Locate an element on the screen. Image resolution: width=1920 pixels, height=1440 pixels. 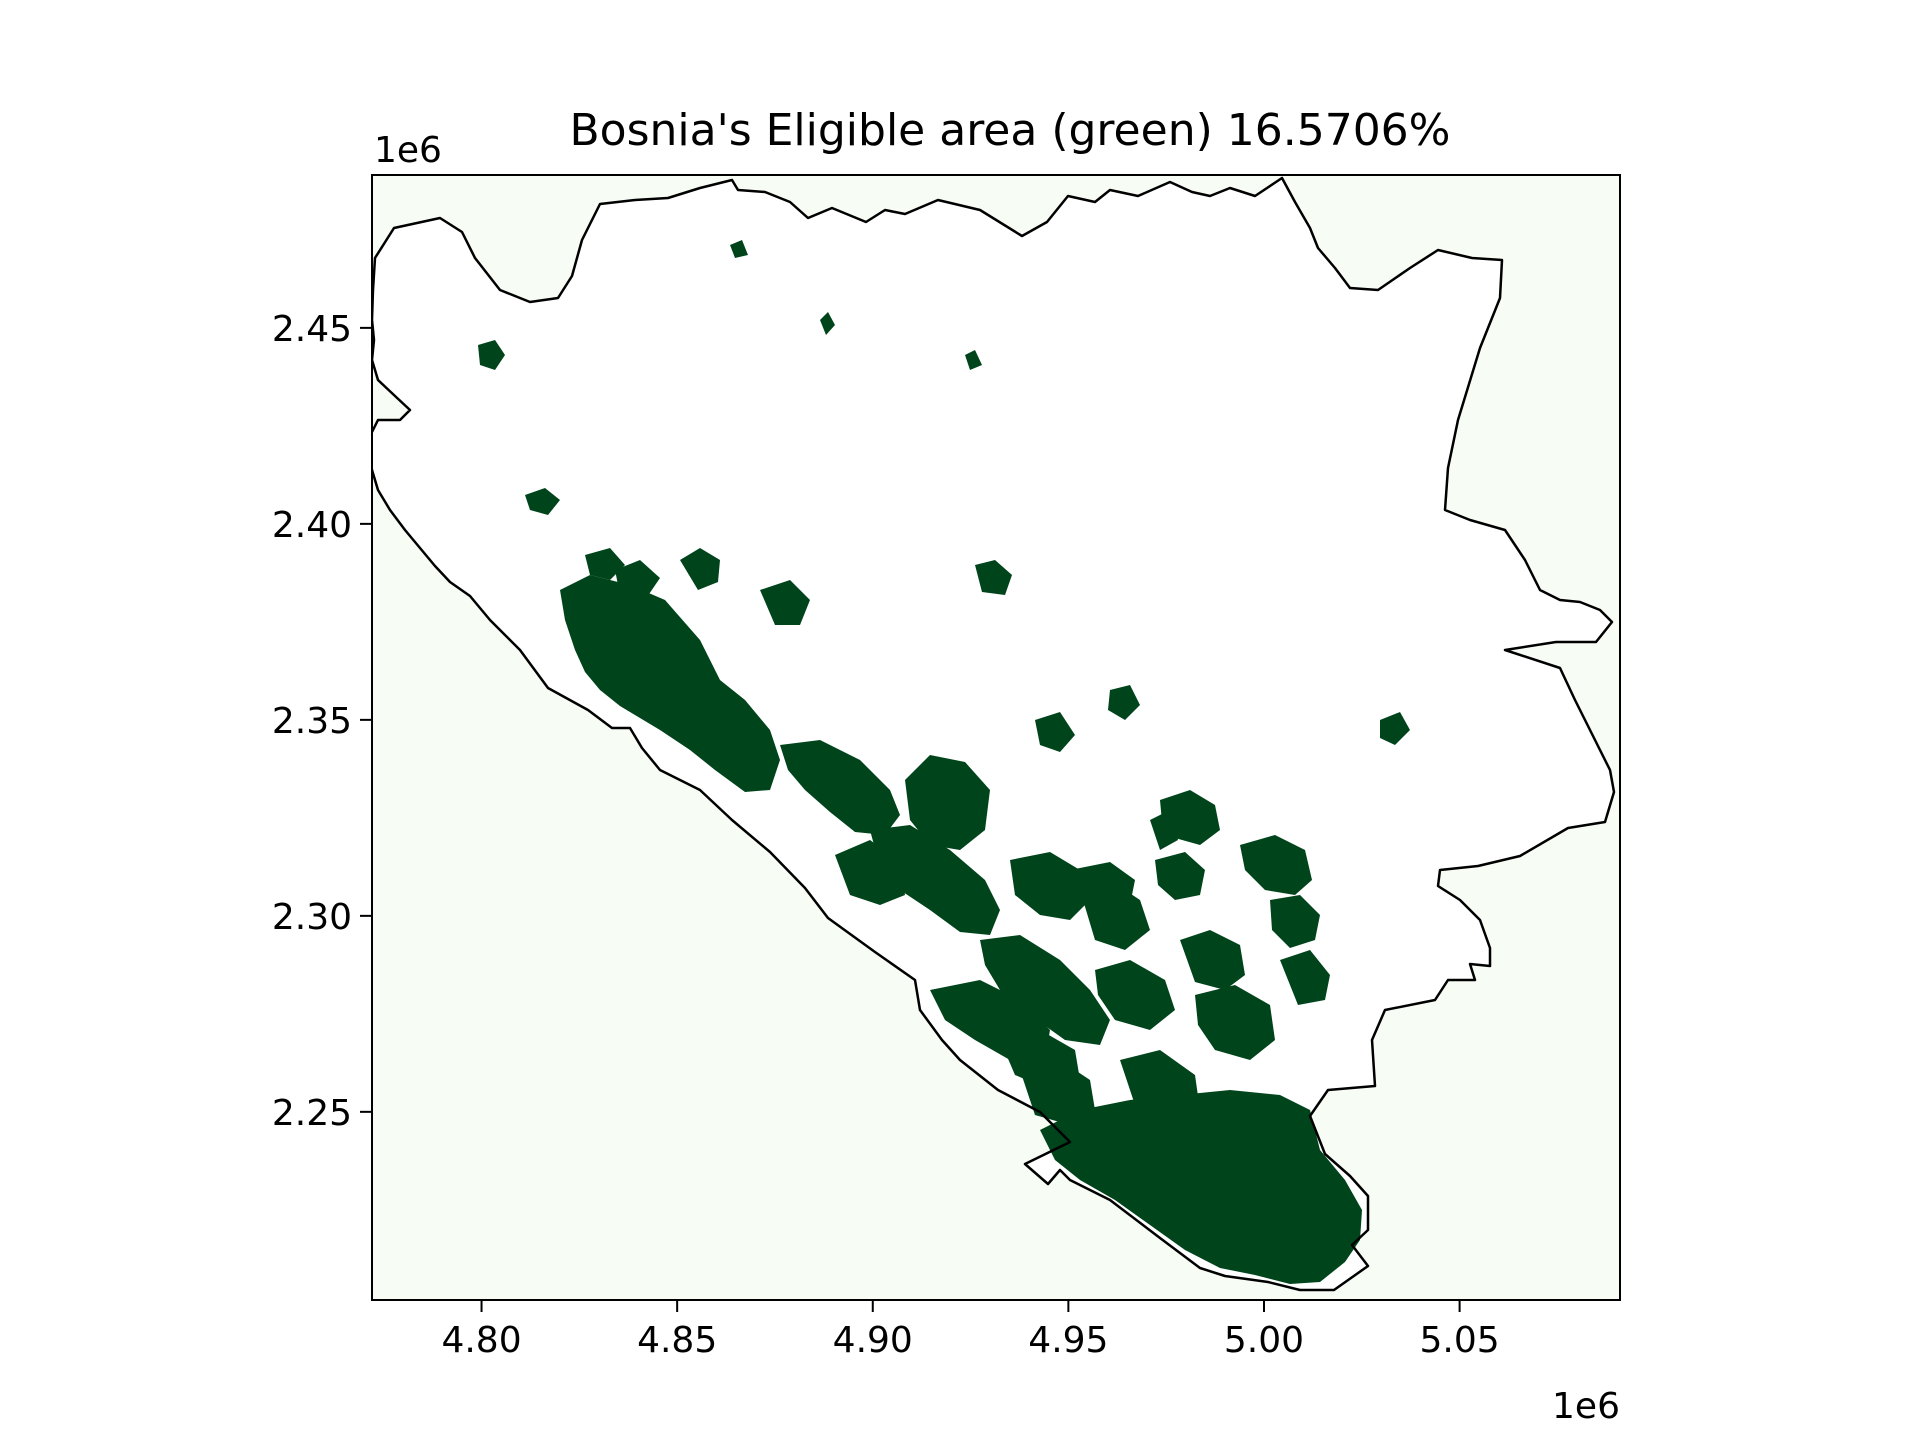
x-axis: 4.80 4.85 4.90 4.95 5.00 5.05 is located at coordinates (970, 1330).